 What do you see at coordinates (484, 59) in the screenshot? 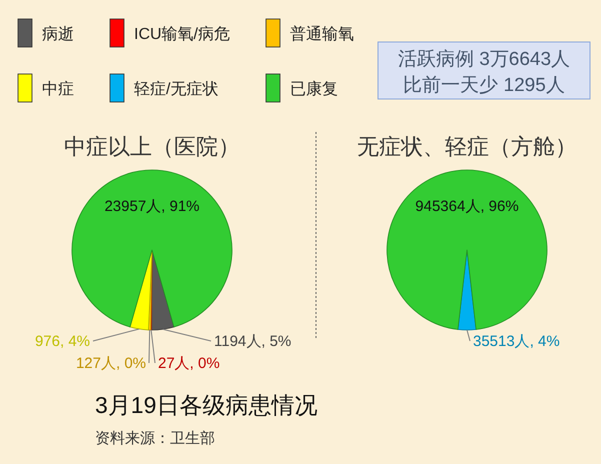
I see `annotation: 活跃病例 3万6643人` at bounding box center [484, 59].